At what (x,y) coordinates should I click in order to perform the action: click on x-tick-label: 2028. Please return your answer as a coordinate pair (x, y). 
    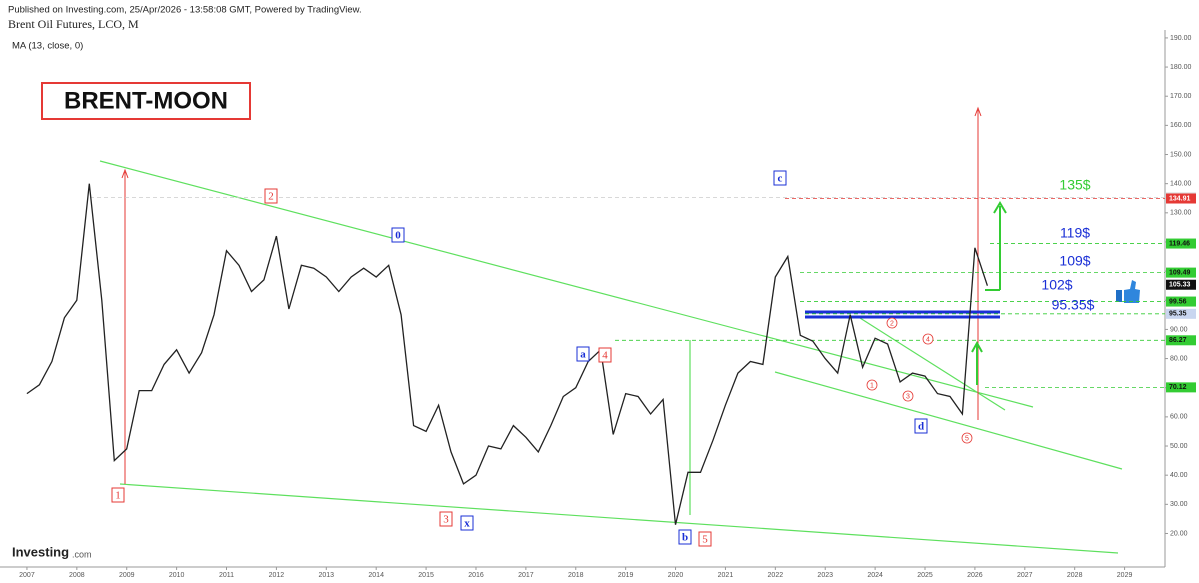
    Looking at the image, I should click on (1075, 575).